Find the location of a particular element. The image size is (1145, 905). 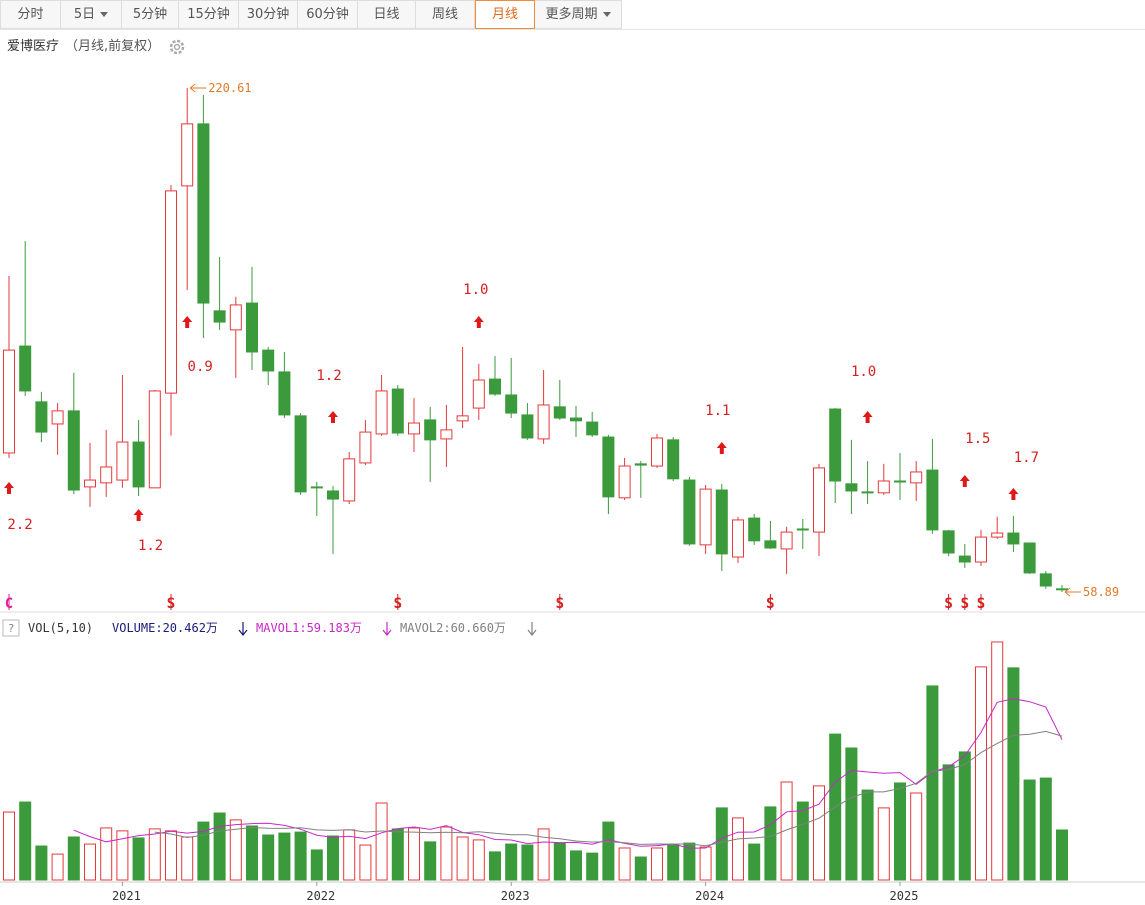

tab-label: 15分钟 is located at coordinates (208, 14).